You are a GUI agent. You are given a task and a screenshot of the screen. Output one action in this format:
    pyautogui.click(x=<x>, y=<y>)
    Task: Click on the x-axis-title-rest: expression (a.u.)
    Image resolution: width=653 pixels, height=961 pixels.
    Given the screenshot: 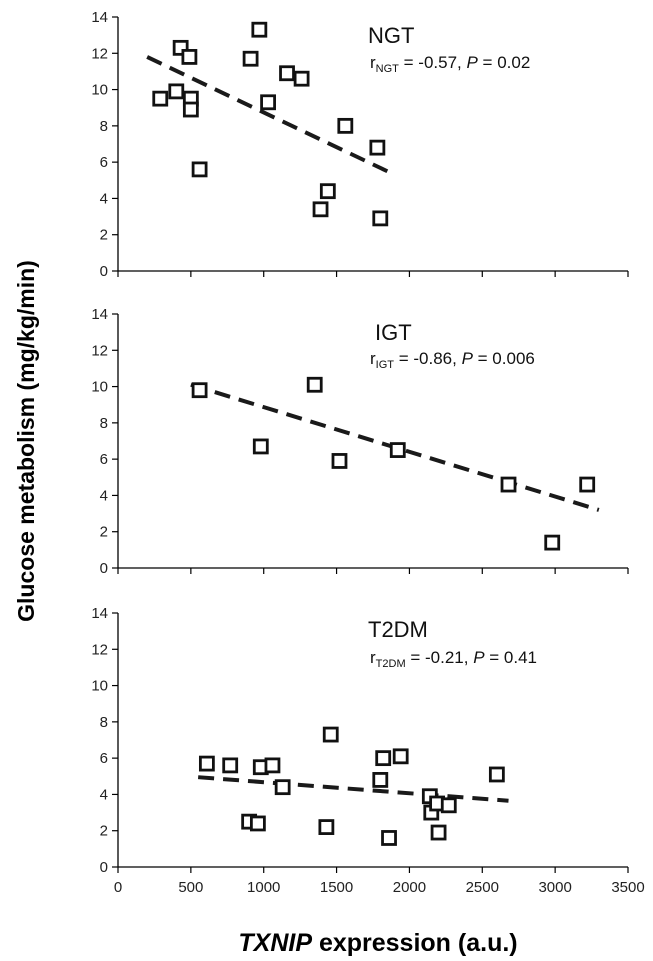 What is the action you would take?
    pyautogui.click(x=415, y=943)
    